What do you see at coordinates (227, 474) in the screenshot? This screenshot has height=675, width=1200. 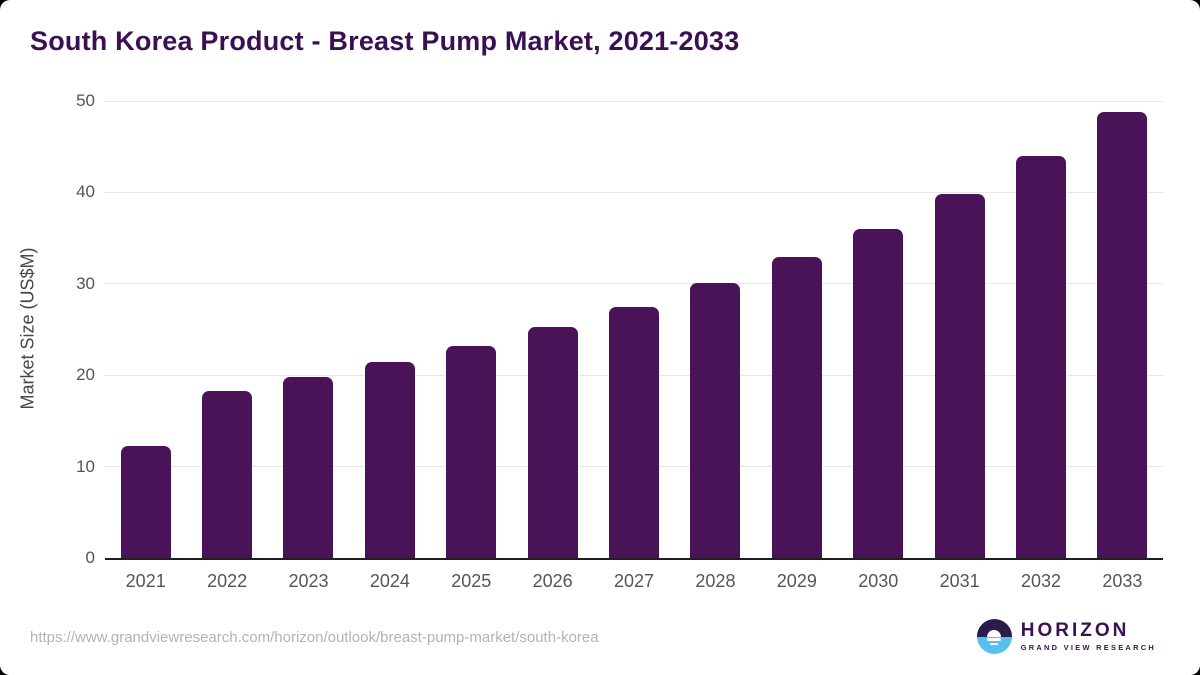 I see `bar-2022` at bounding box center [227, 474].